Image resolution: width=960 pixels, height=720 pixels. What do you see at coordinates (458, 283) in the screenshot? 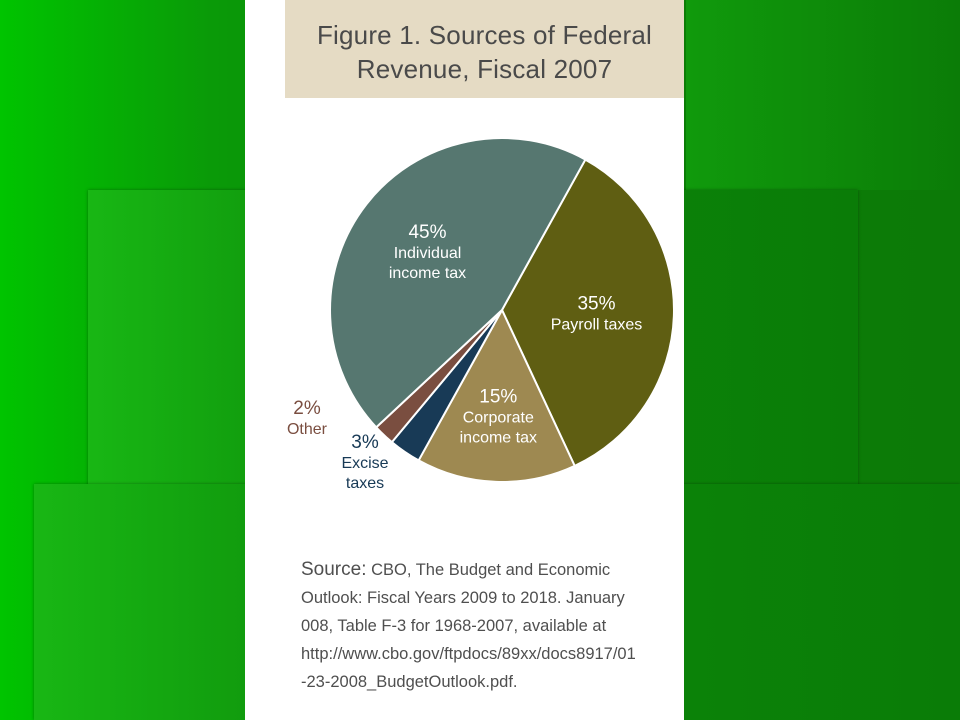
I see `pie-slice-individual-income-tax` at bounding box center [458, 283].